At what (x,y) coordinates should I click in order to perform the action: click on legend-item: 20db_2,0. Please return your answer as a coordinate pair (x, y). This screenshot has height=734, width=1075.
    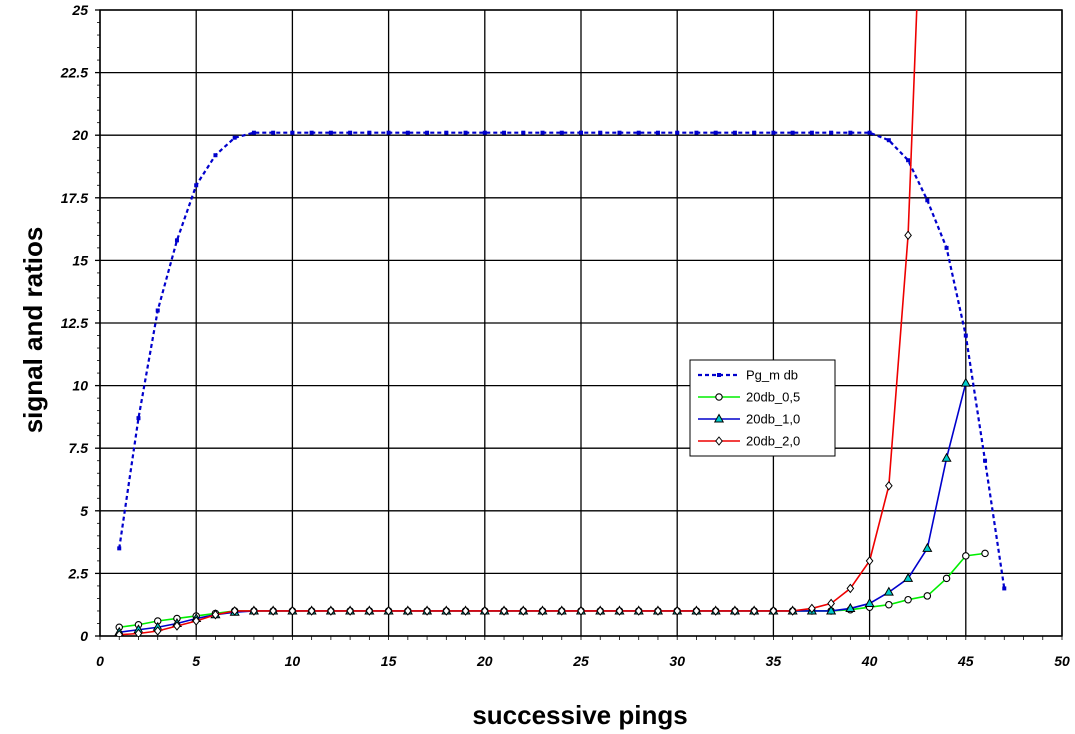
    Looking at the image, I should click on (749, 441).